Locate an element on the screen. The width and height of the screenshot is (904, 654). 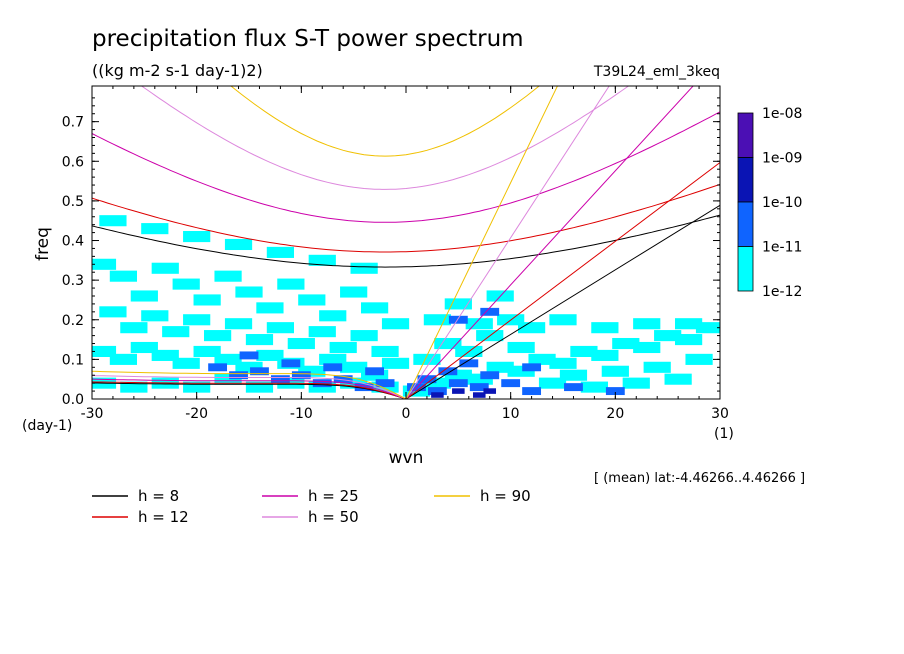
chart-subtitle: ((kg m-2 s-1 day-1)2) is located at coordinates (177, 70).